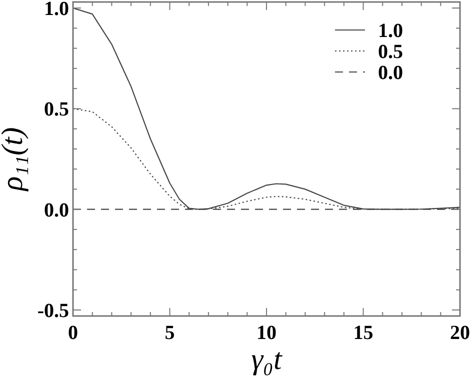  I want to click on y-tick-label: 0.0, so click(56, 210).